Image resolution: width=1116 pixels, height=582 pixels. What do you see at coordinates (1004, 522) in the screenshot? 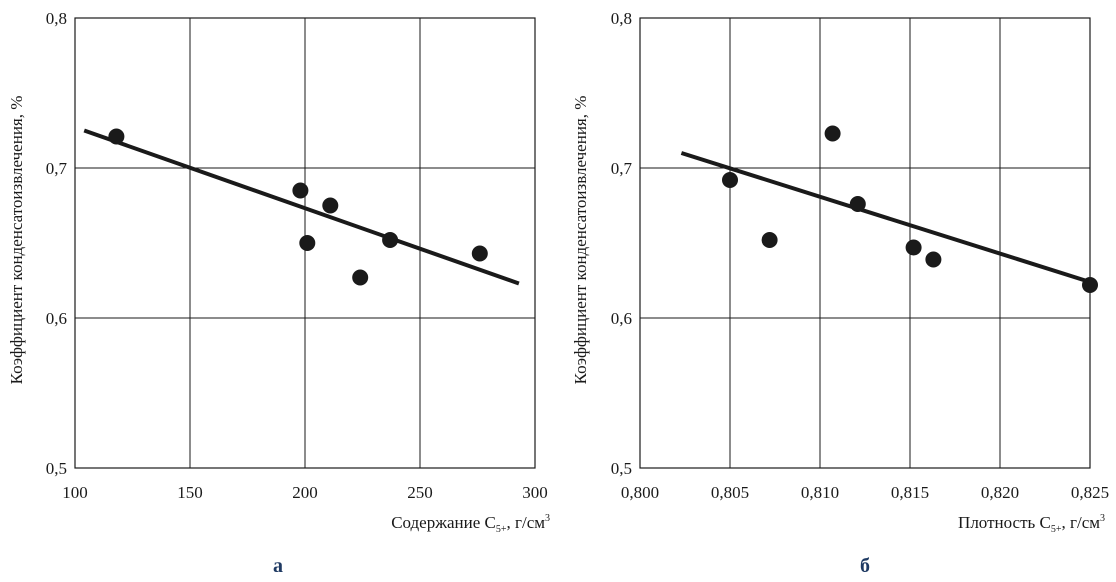
I see `x-axis-label-main: Плотность C` at bounding box center [1004, 522].